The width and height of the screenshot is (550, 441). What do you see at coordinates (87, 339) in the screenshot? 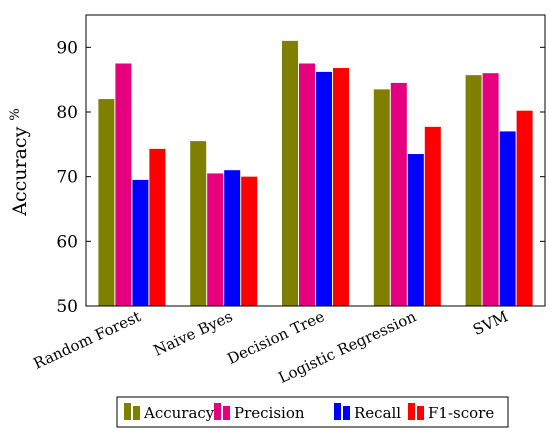
I see `x-category-label: Random Forest` at bounding box center [87, 339].